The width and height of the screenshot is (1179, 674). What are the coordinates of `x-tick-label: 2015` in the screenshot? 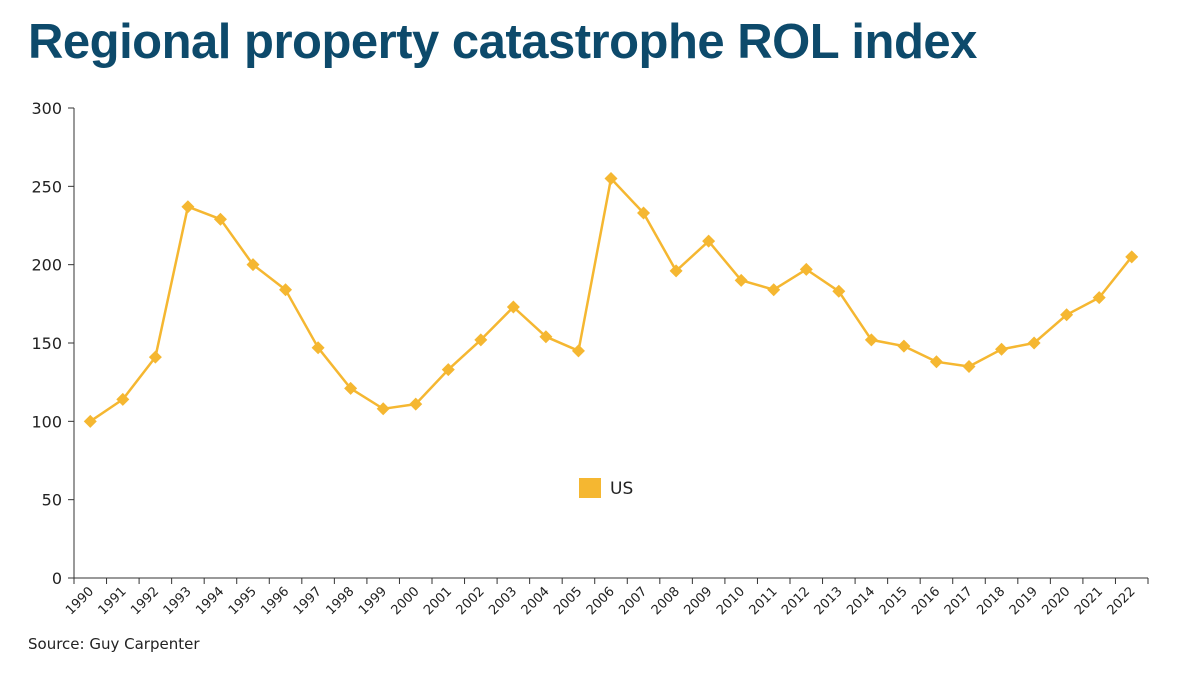 It's located at (894, 601).